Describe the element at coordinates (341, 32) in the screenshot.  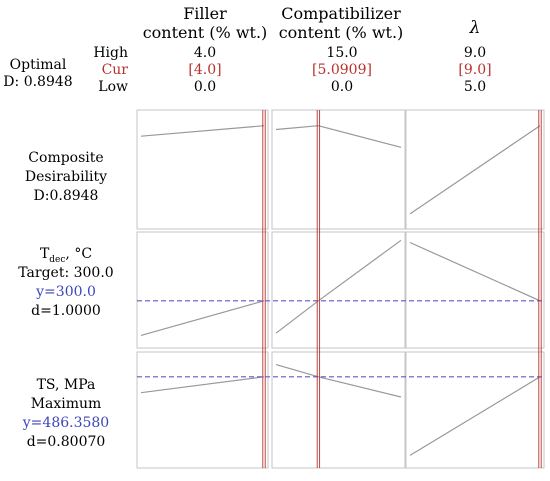
I see `factor-2-name-line2: content (% wt.)` at that location.